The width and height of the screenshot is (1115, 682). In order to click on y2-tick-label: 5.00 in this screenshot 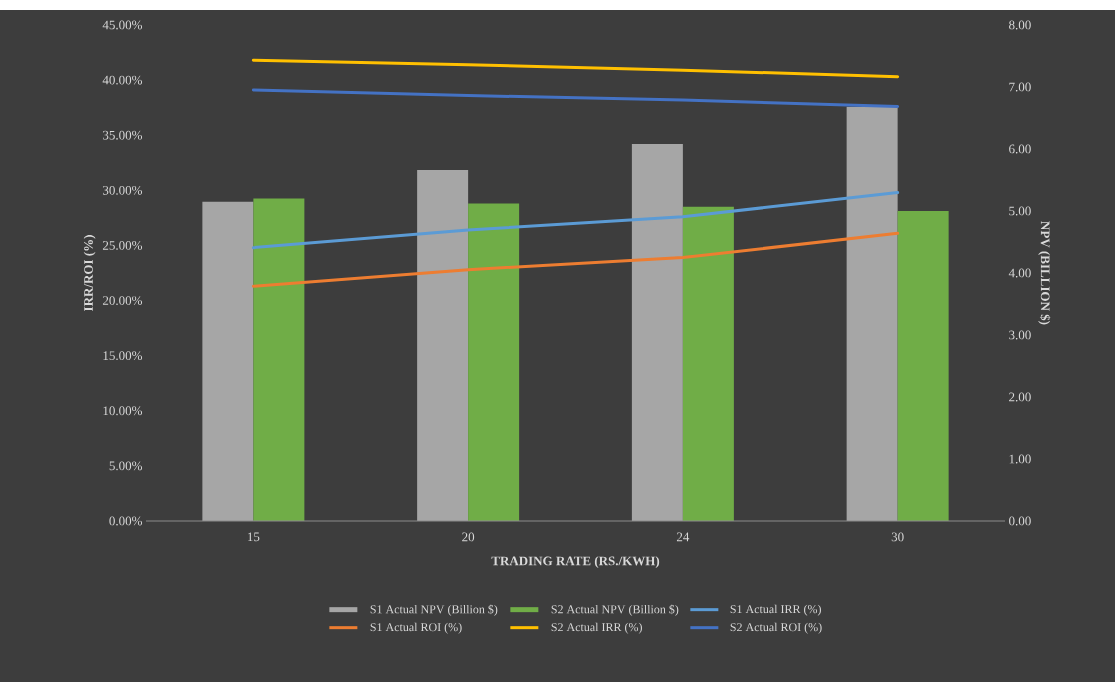, I will do `click(1020, 211)`.